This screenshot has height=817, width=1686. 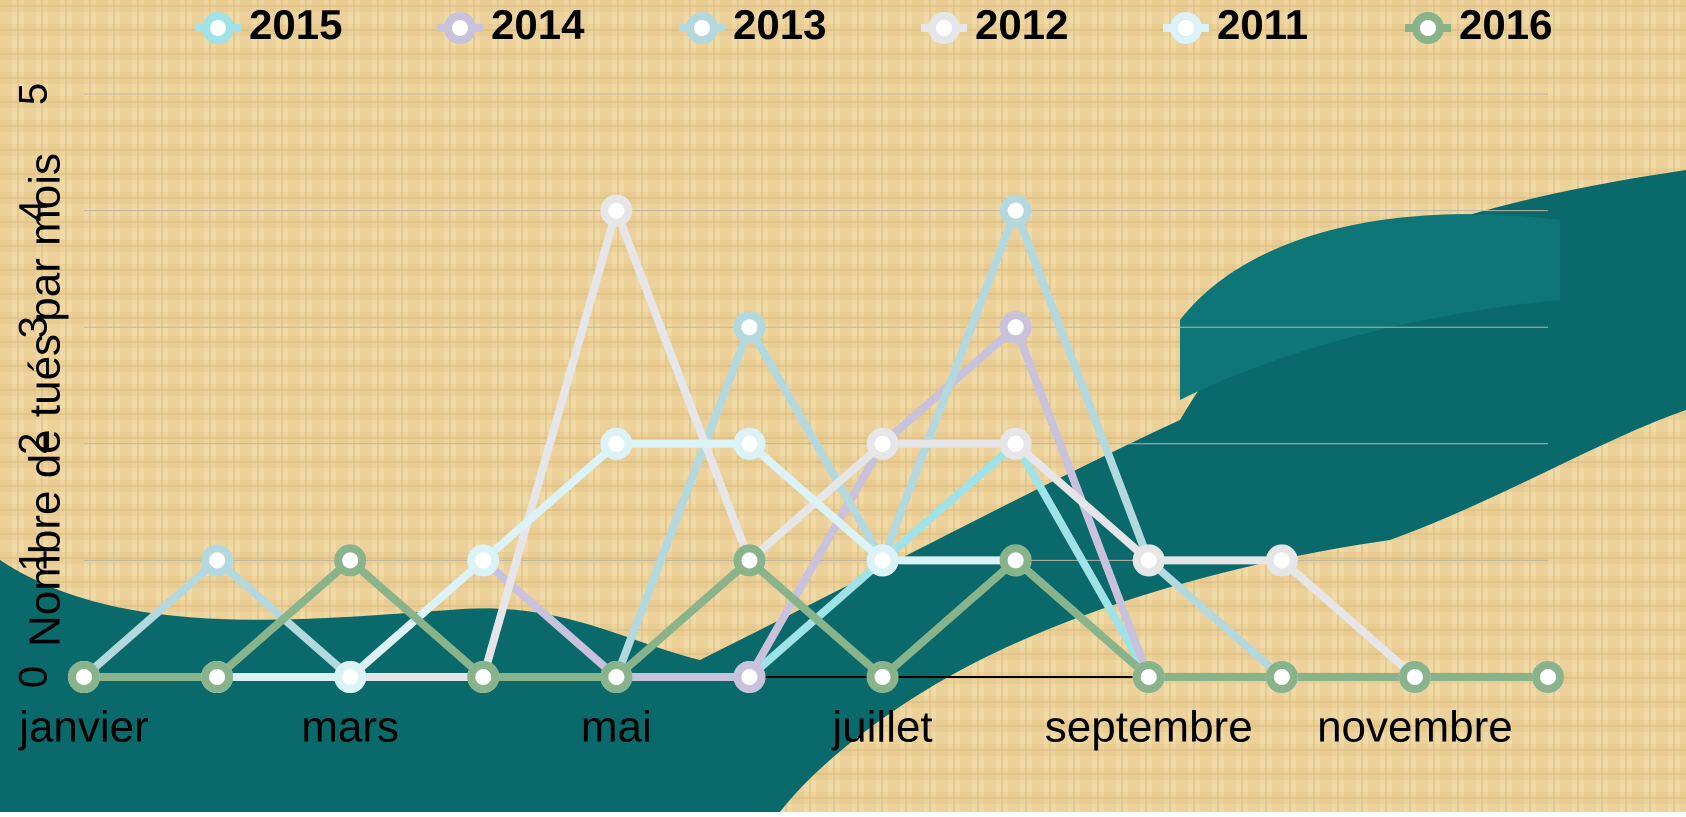 I want to click on x-tick-label: janvier, so click(x=83, y=727).